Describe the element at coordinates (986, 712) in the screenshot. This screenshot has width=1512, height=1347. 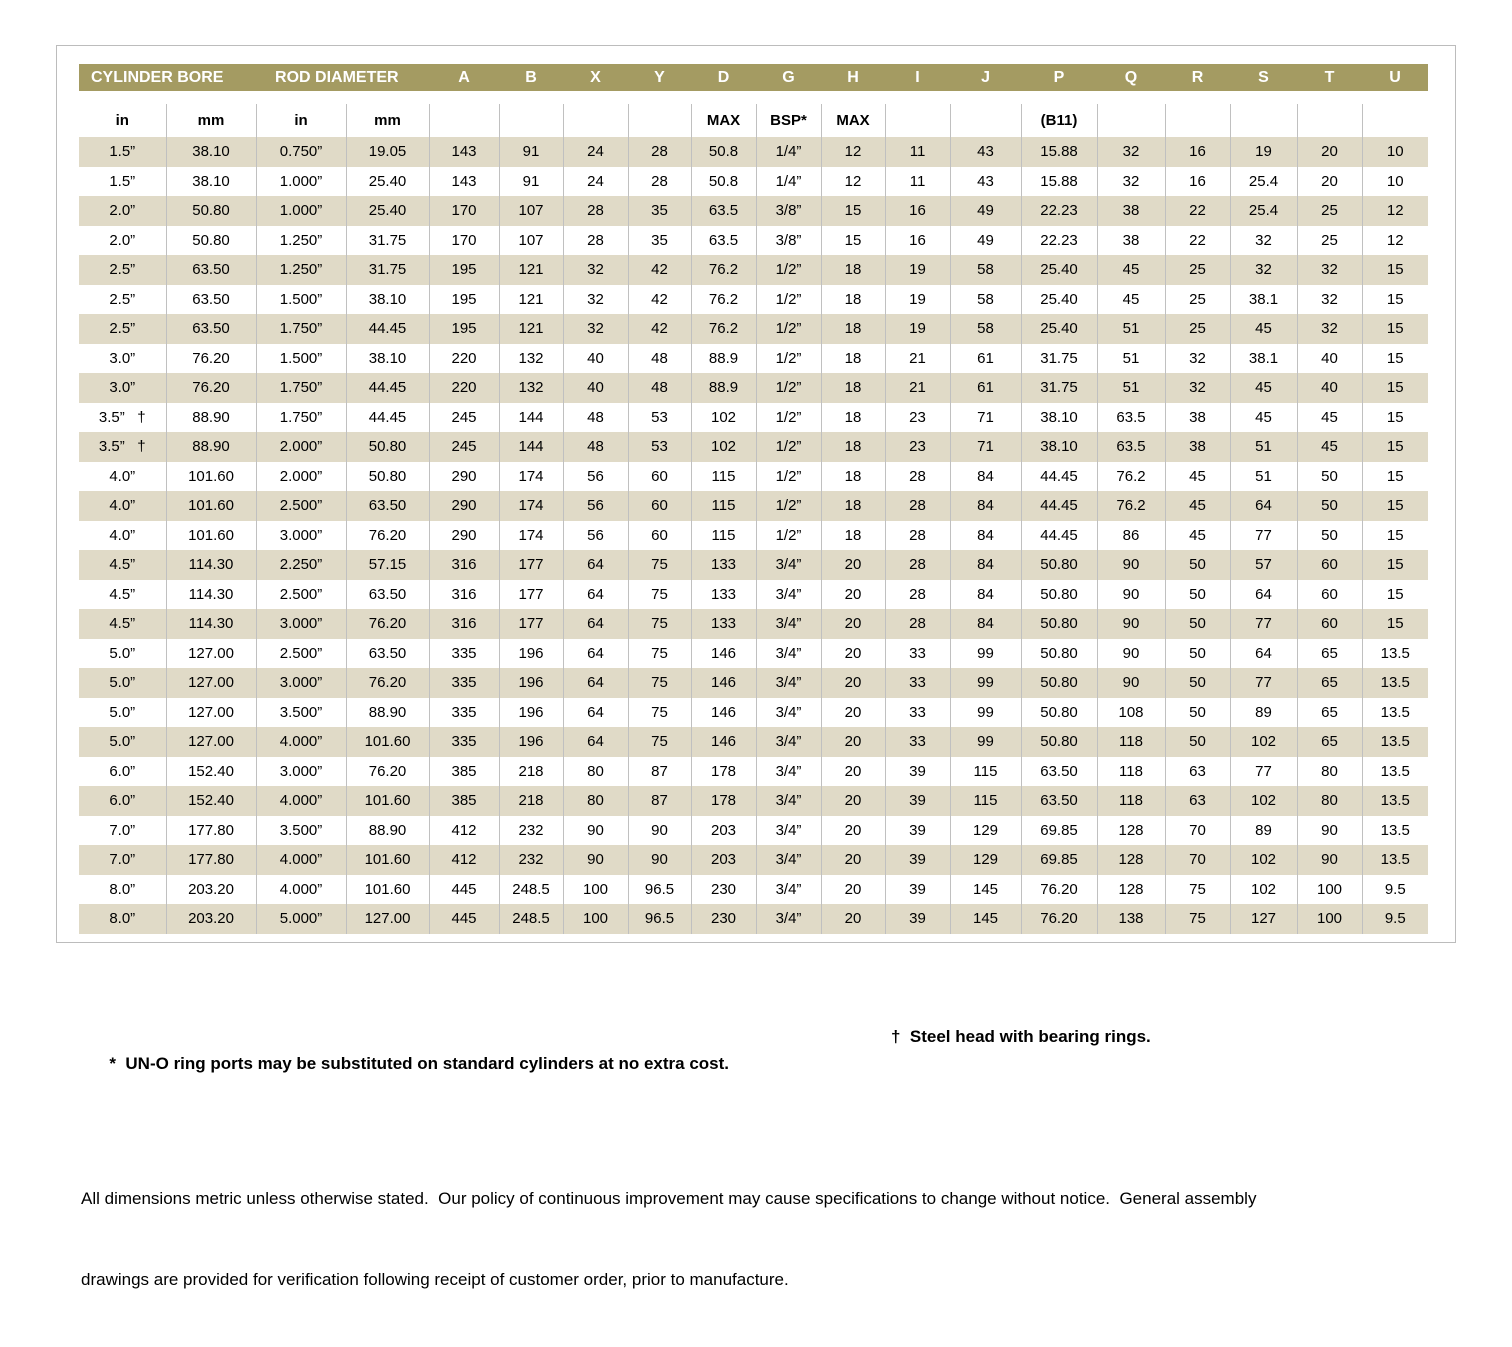
I see `cell: 99` at that location.